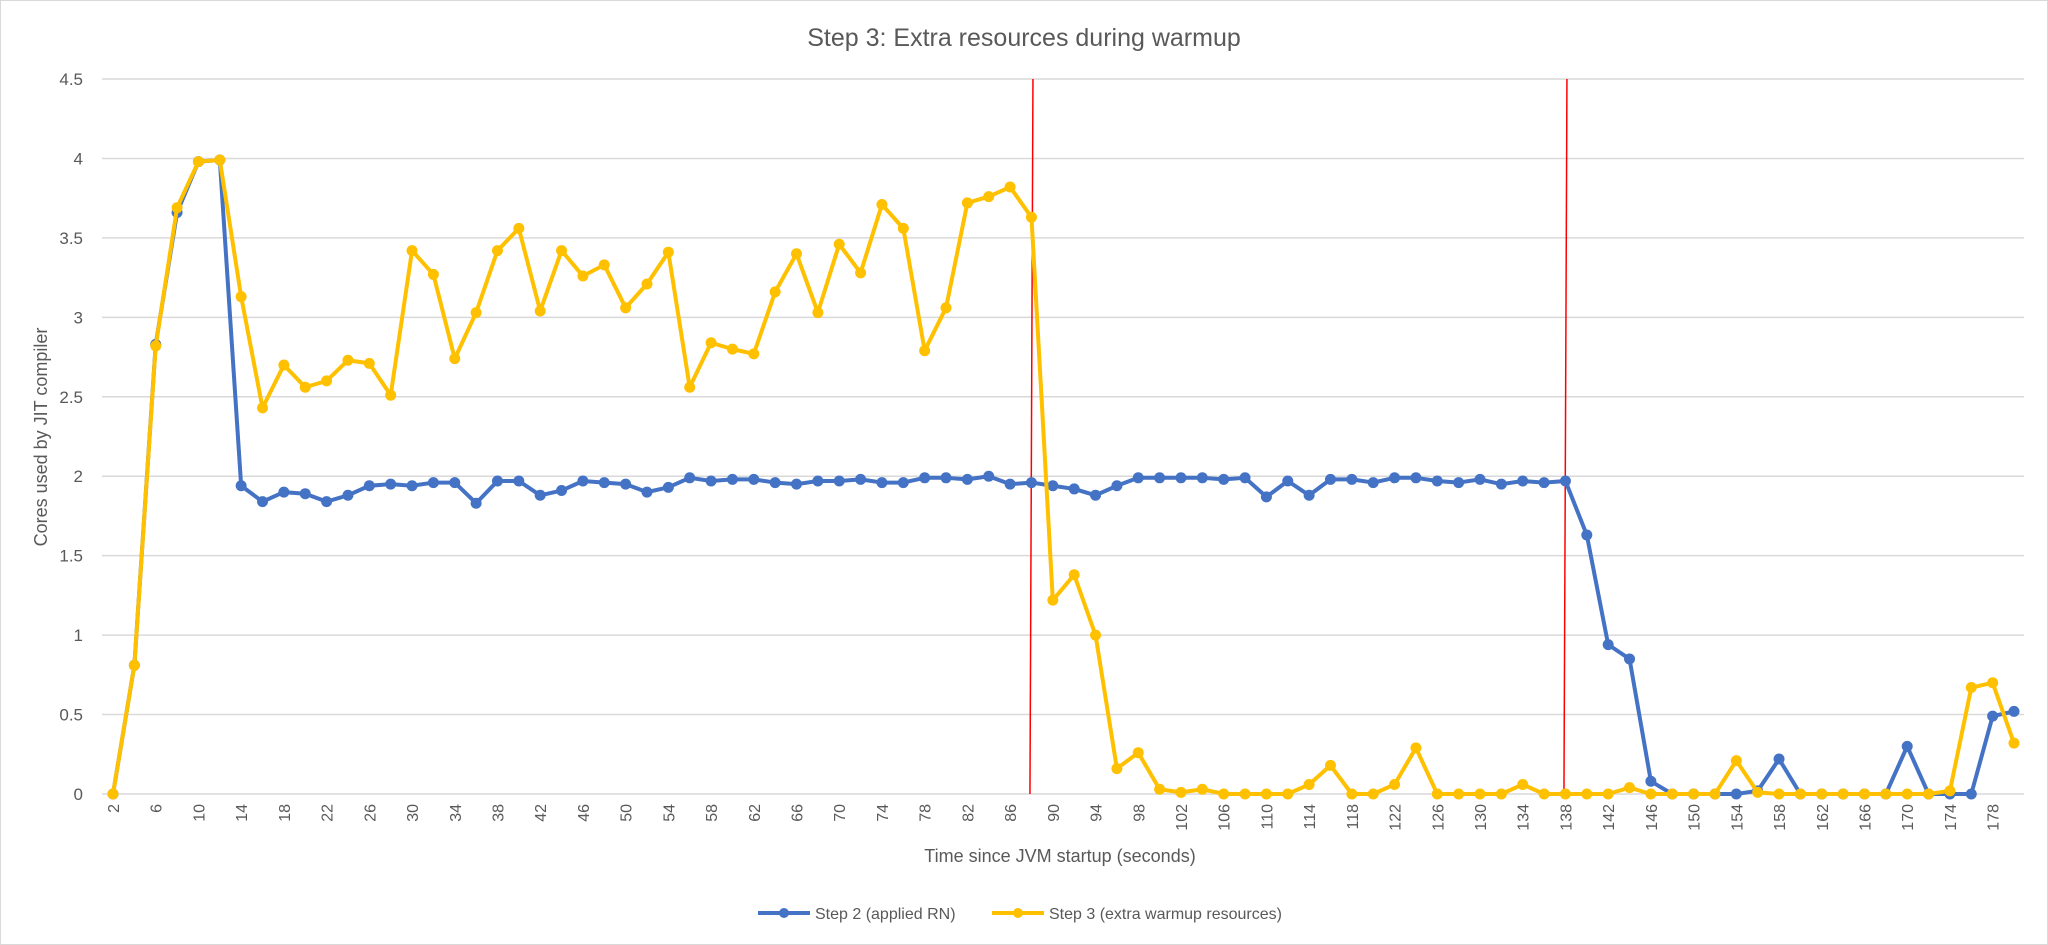 The width and height of the screenshot is (2048, 945). Describe the element at coordinates (71, 238) in the screenshot. I see `y-tick-label: 3.5` at that location.